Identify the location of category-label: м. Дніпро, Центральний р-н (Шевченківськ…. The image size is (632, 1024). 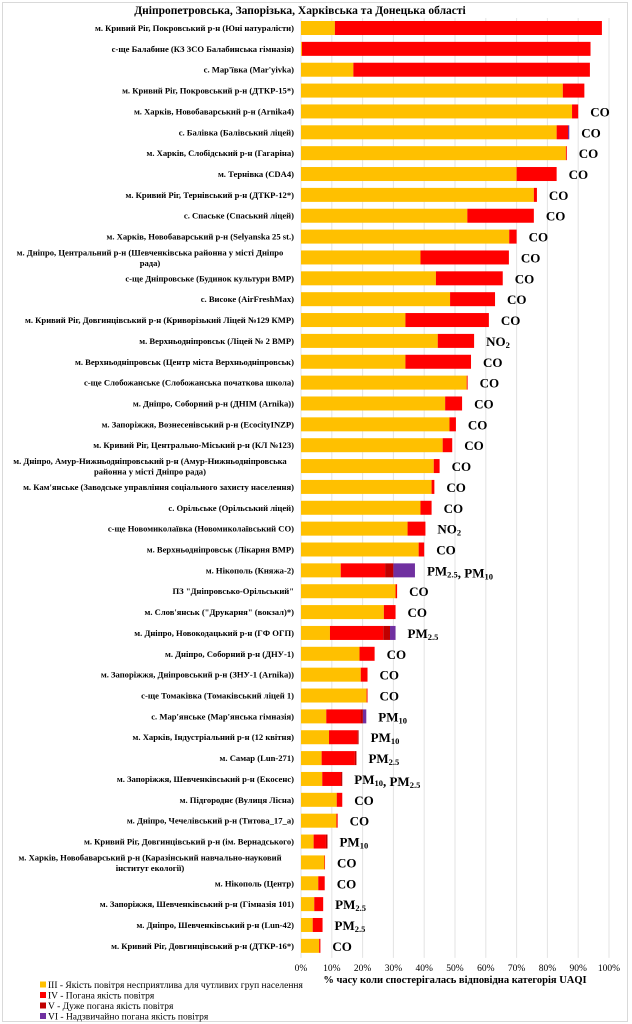
(150, 257).